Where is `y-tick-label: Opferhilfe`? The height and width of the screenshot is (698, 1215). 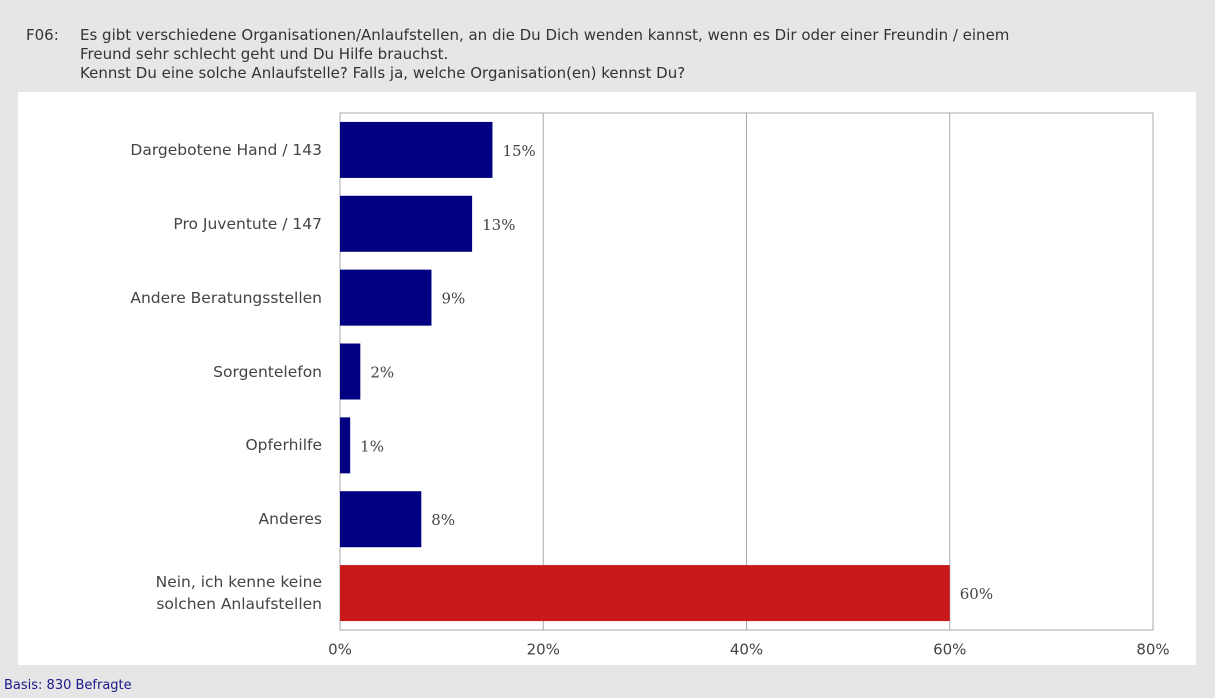 y-tick-label: Opferhilfe is located at coordinates (283, 445).